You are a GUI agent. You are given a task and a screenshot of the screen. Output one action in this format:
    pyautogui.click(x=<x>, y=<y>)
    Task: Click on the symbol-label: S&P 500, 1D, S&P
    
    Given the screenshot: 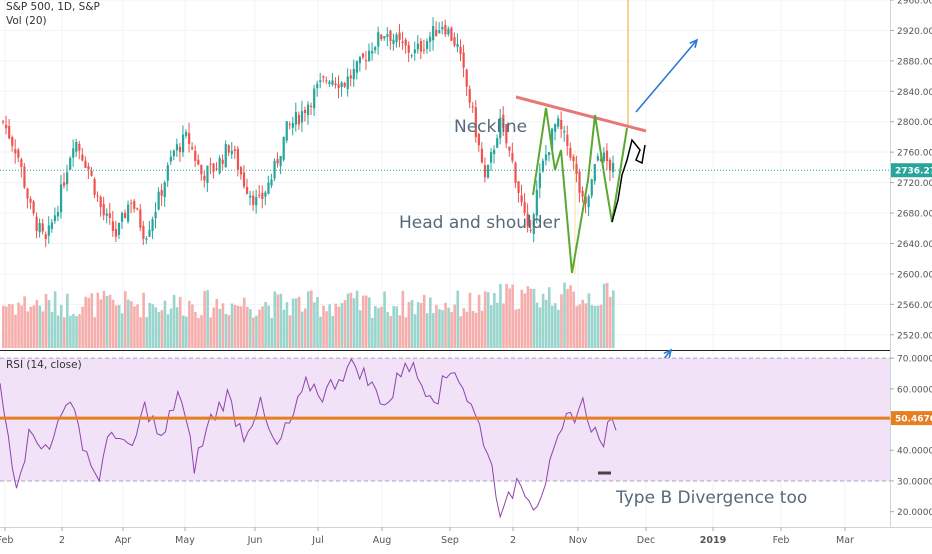 What is the action you would take?
    pyautogui.click(x=53, y=7)
    